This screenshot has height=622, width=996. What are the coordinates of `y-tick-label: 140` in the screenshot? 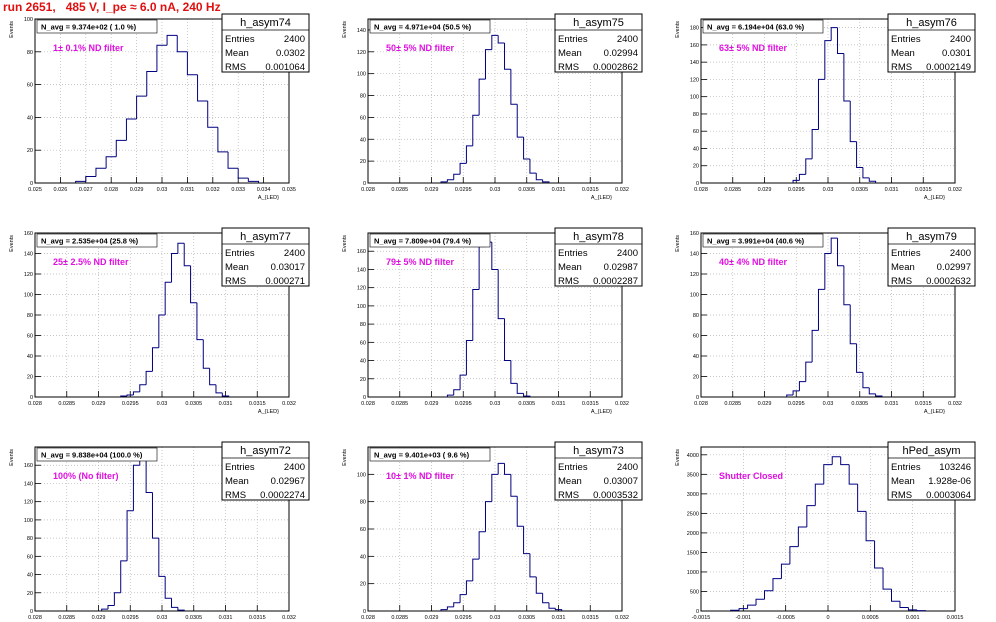 It's located at (694, 63).